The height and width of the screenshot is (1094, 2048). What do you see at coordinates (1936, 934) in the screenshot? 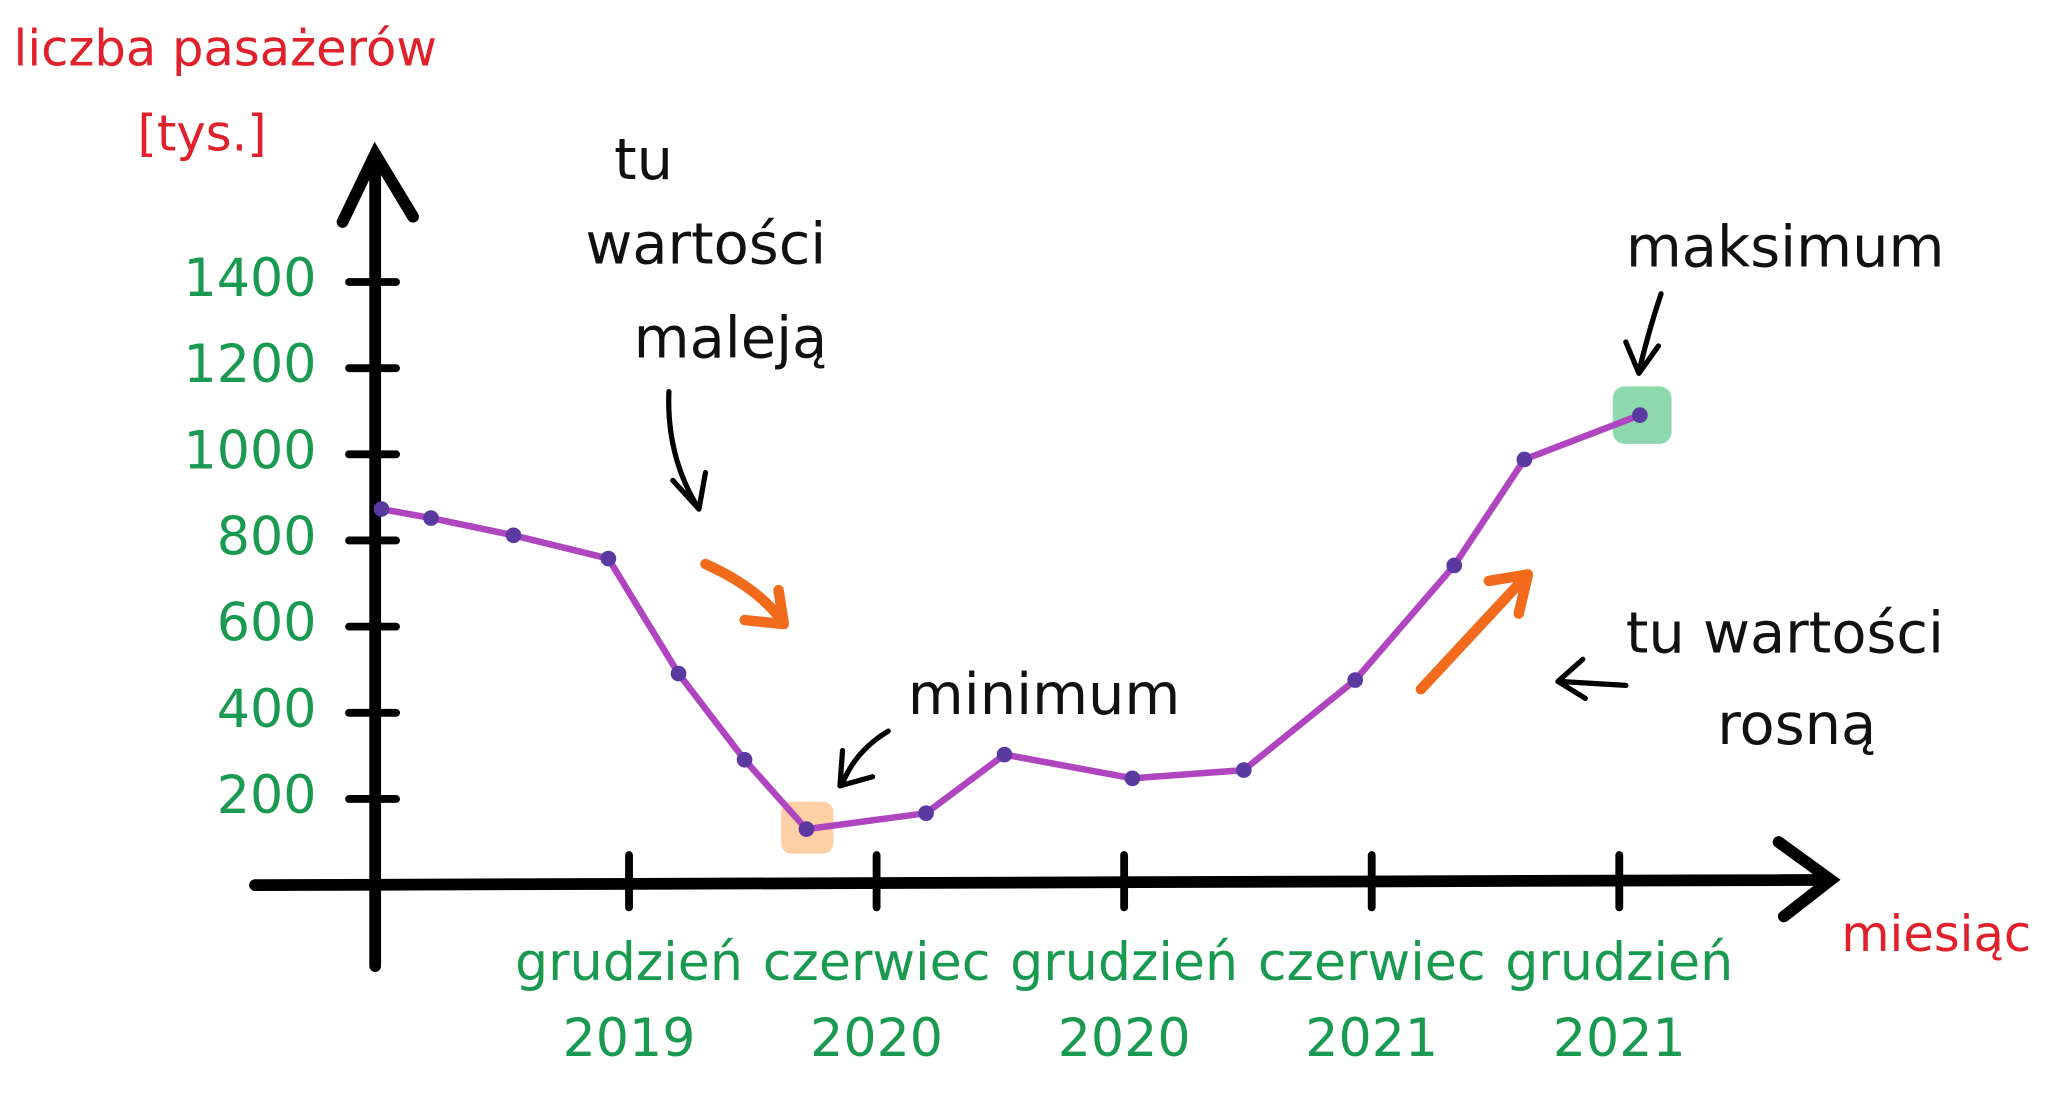
I see `x-axis-title: miesiąc` at bounding box center [1936, 934].